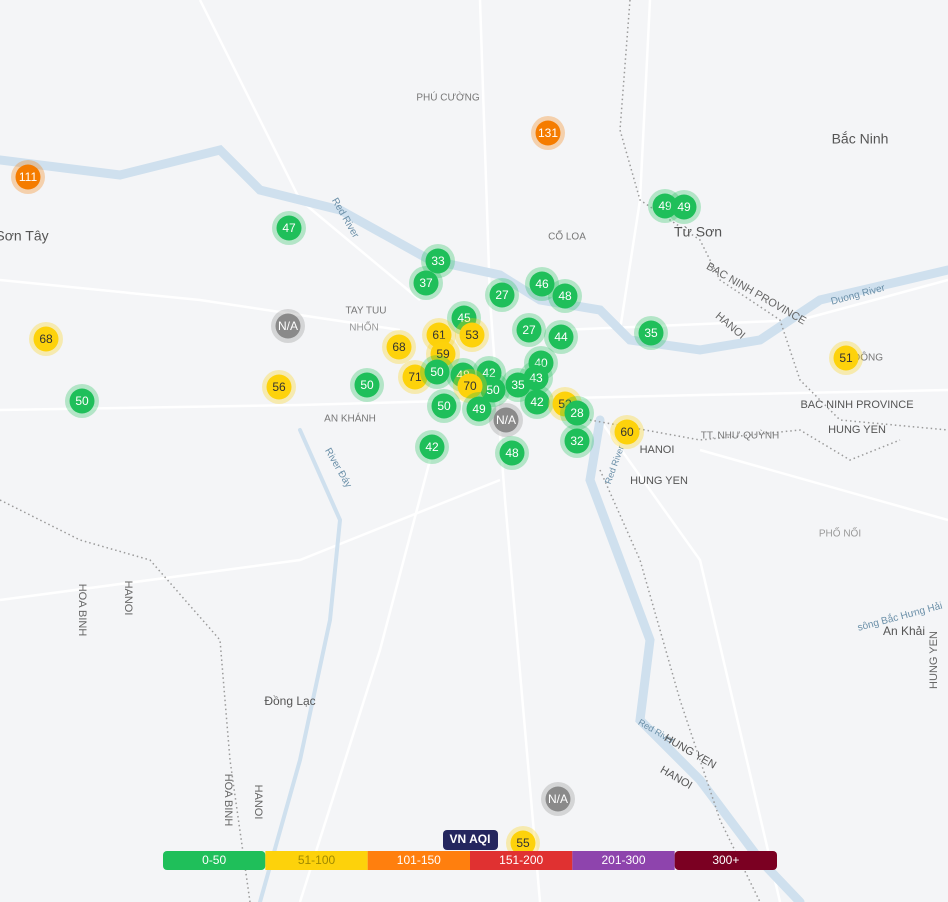 The image size is (948, 902). What do you see at coordinates (279, 387) in the screenshot?
I see `aqi-marker: 56` at bounding box center [279, 387].